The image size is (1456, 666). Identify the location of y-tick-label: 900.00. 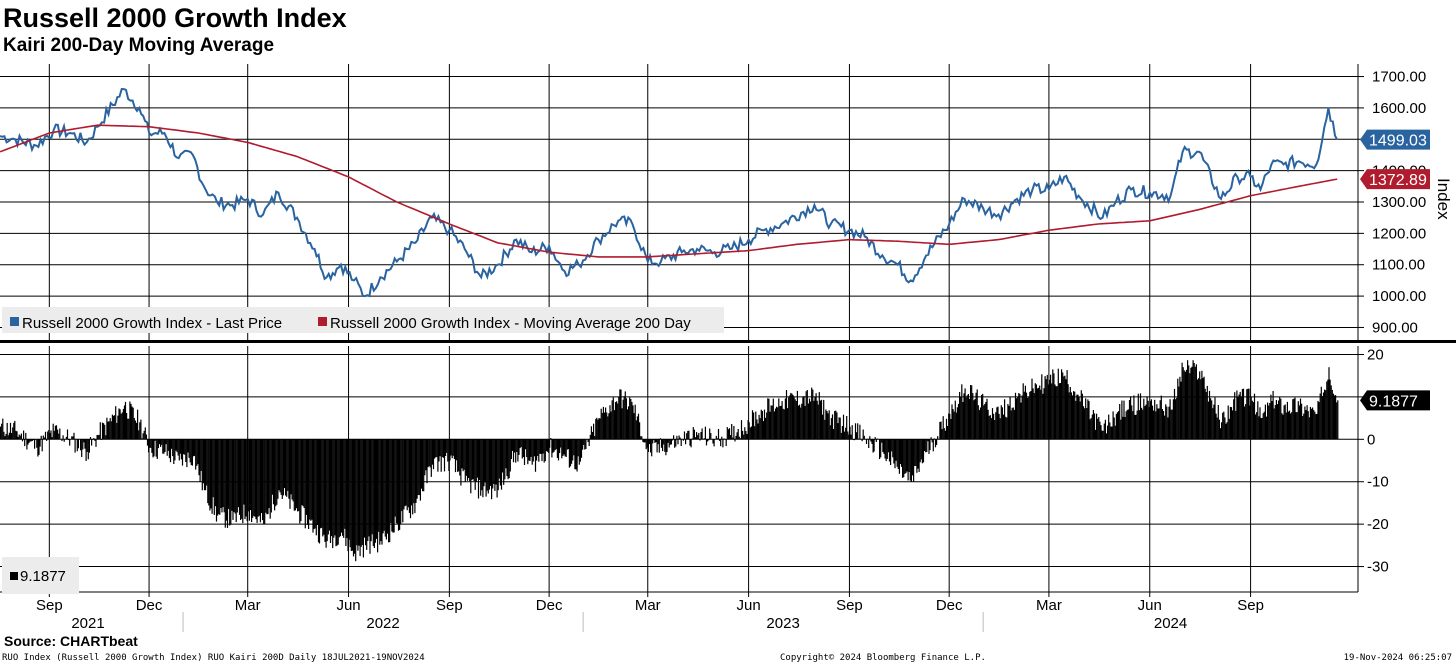
(1395, 327).